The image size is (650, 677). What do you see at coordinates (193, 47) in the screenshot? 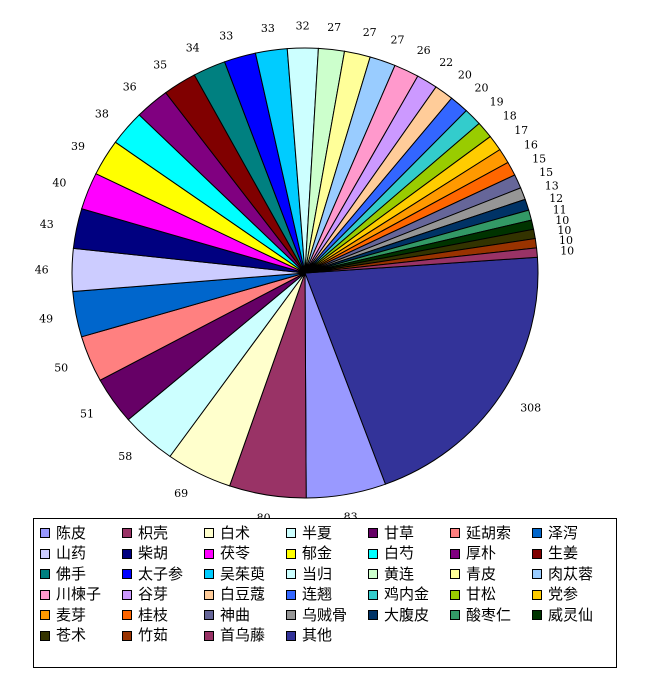
I see `slice-value-label: 34` at bounding box center [193, 47].